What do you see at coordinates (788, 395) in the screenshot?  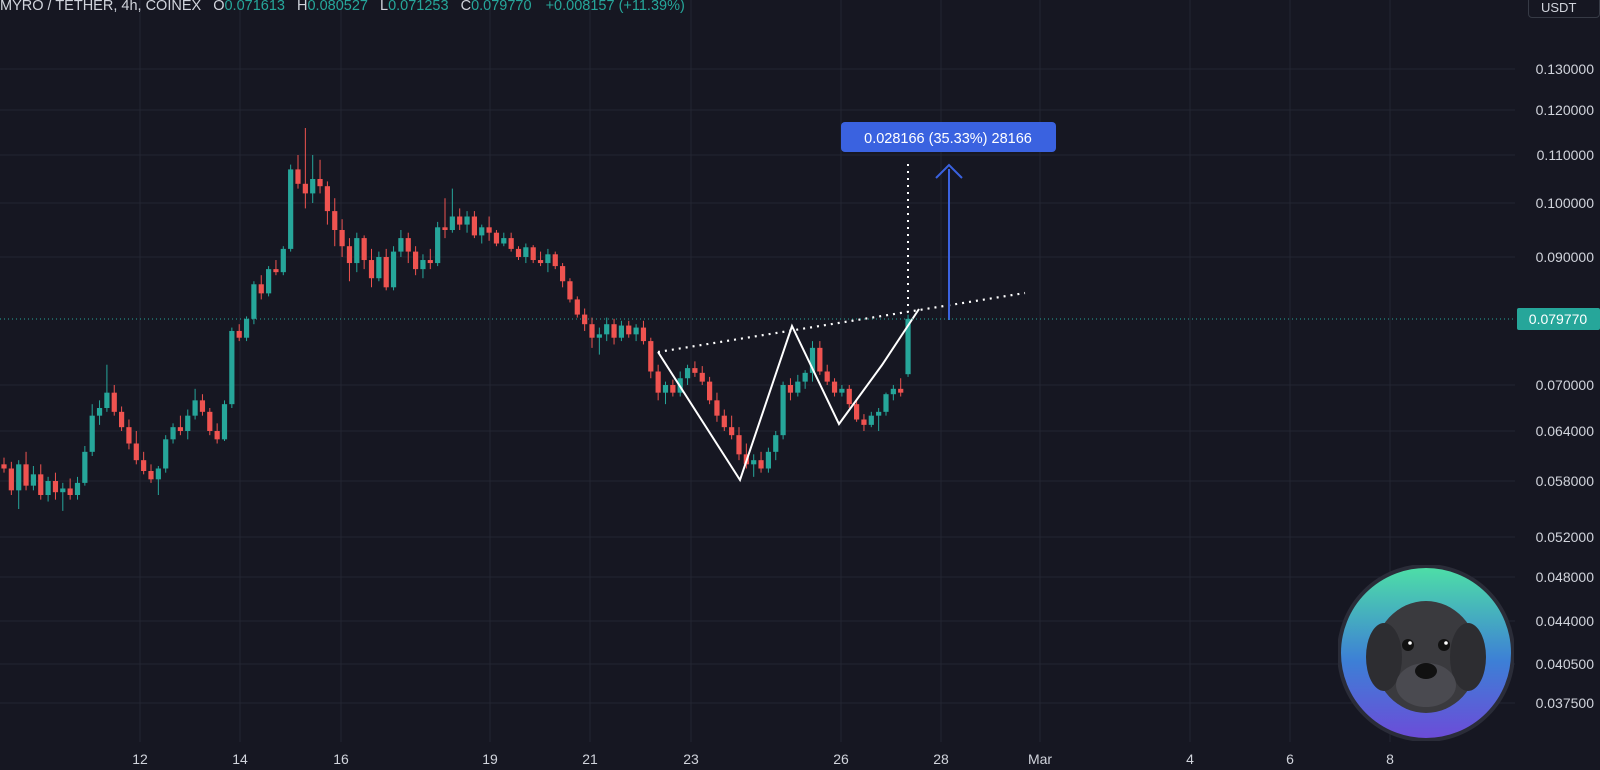 I see `pattern-zigzag` at bounding box center [788, 395].